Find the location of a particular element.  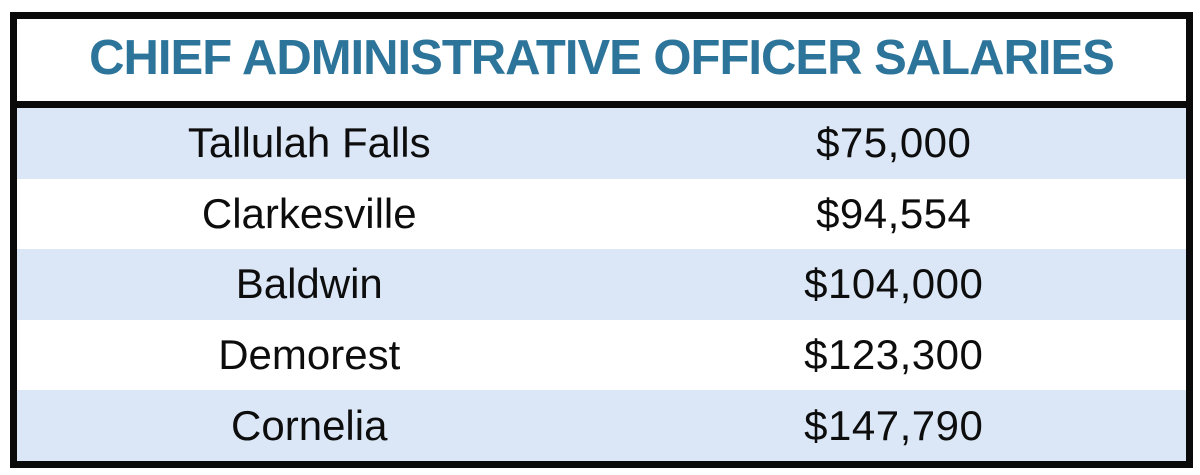

municipality-name: Cornelia is located at coordinates (309, 425).